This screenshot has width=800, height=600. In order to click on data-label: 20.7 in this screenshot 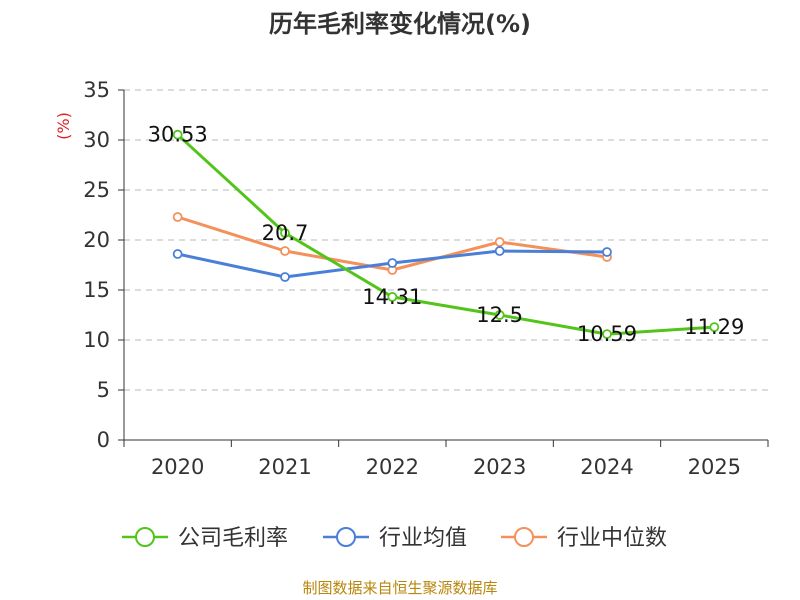, I will do `click(285, 233)`.